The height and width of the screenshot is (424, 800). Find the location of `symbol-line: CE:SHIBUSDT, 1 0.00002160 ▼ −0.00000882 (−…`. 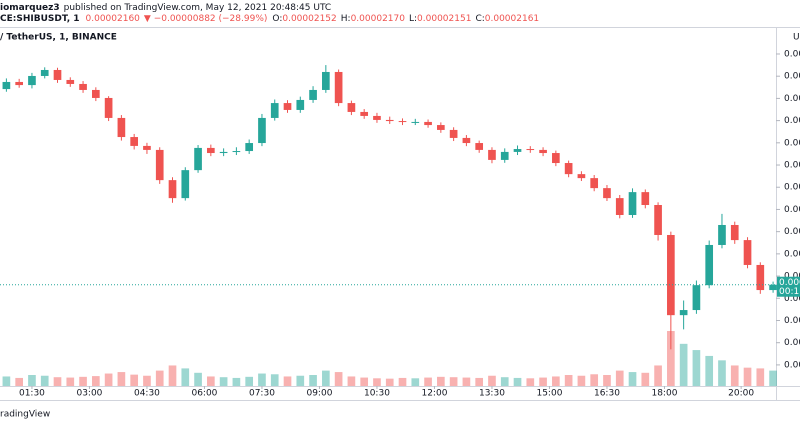

symbol-line: CE:SHIBUSDT, 1 0.00002160 ▼ −0.00000882 (−… is located at coordinates (269, 19).